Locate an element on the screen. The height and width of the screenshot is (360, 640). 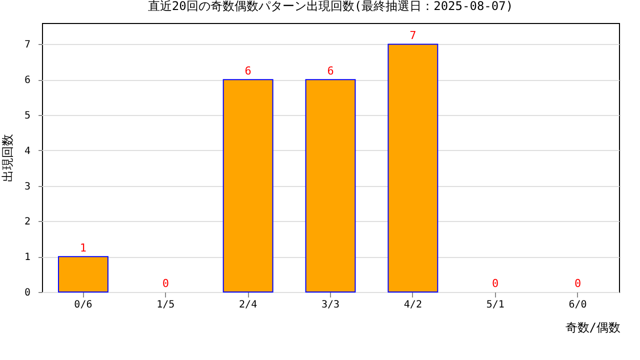
x-tick-label: 2/4 is located at coordinates (248, 305).